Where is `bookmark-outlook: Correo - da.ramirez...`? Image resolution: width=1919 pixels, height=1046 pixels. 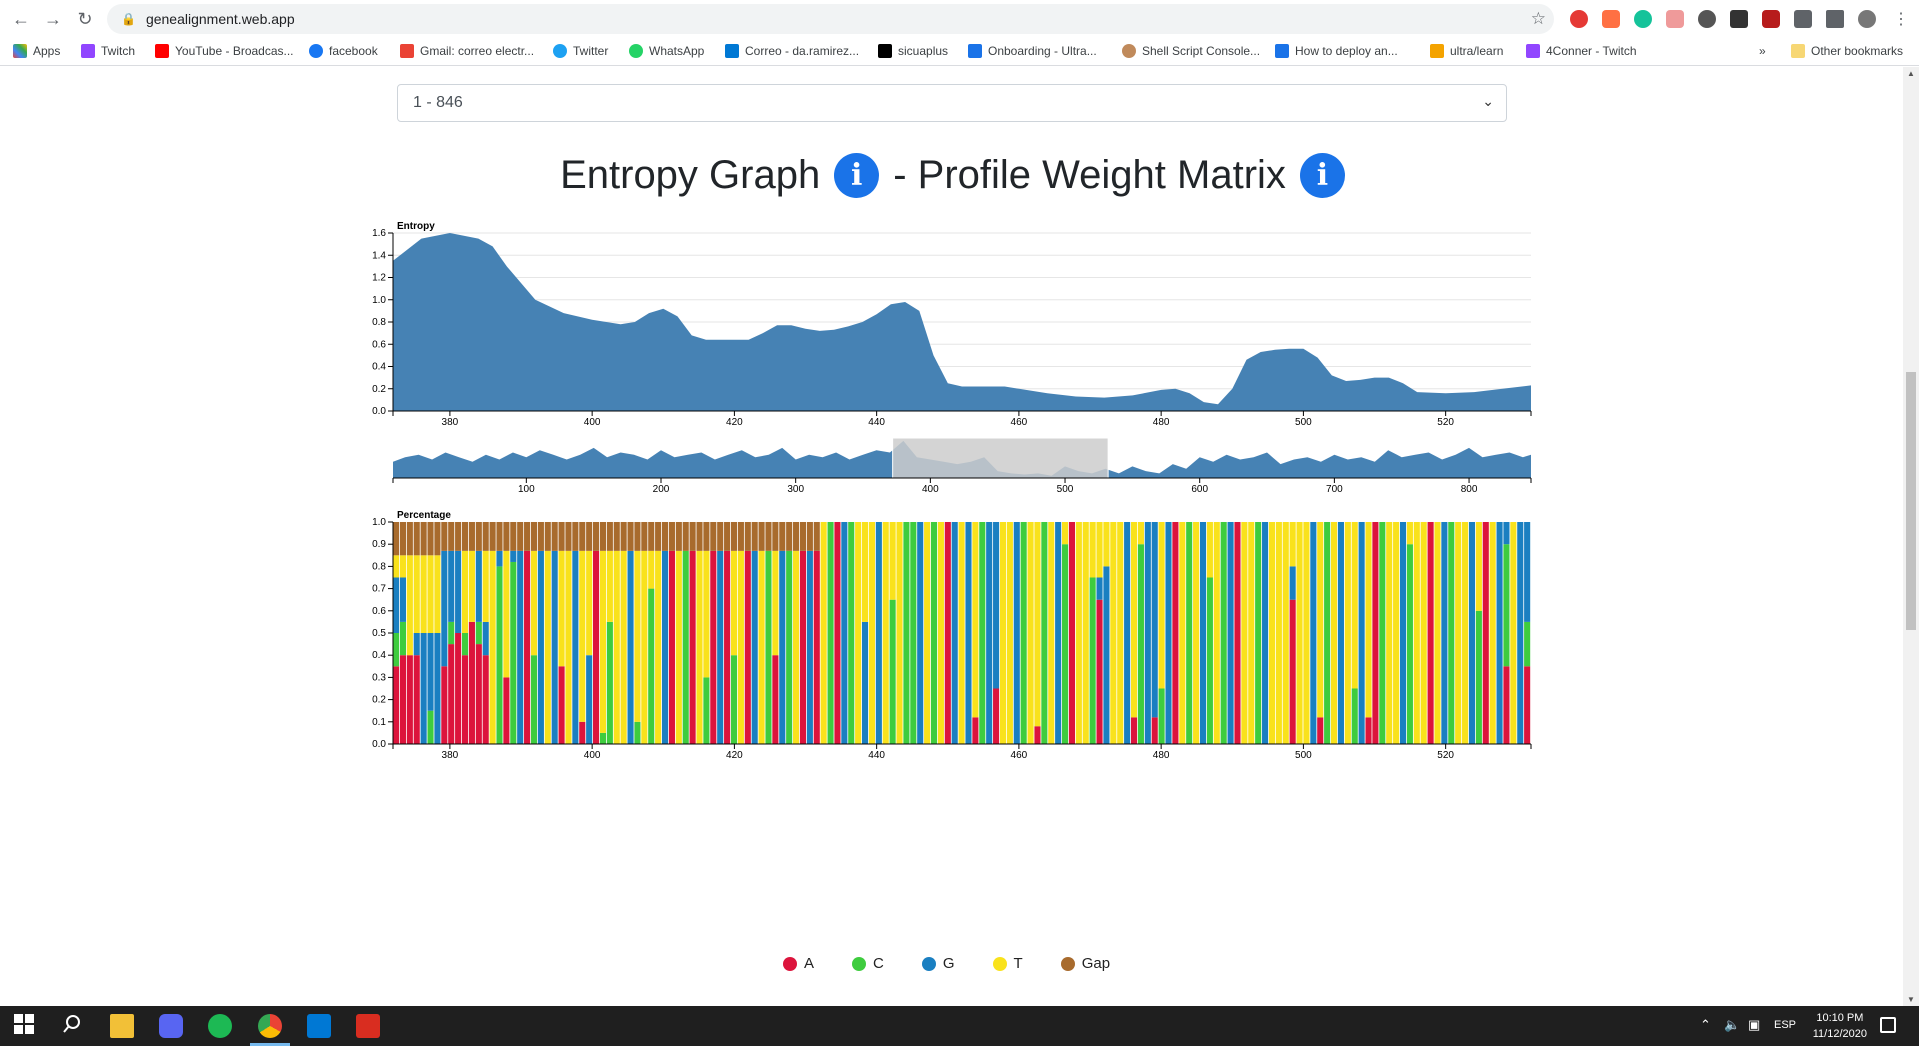 bookmark-outlook: Correo - da.ramirez... is located at coordinates (792, 51).